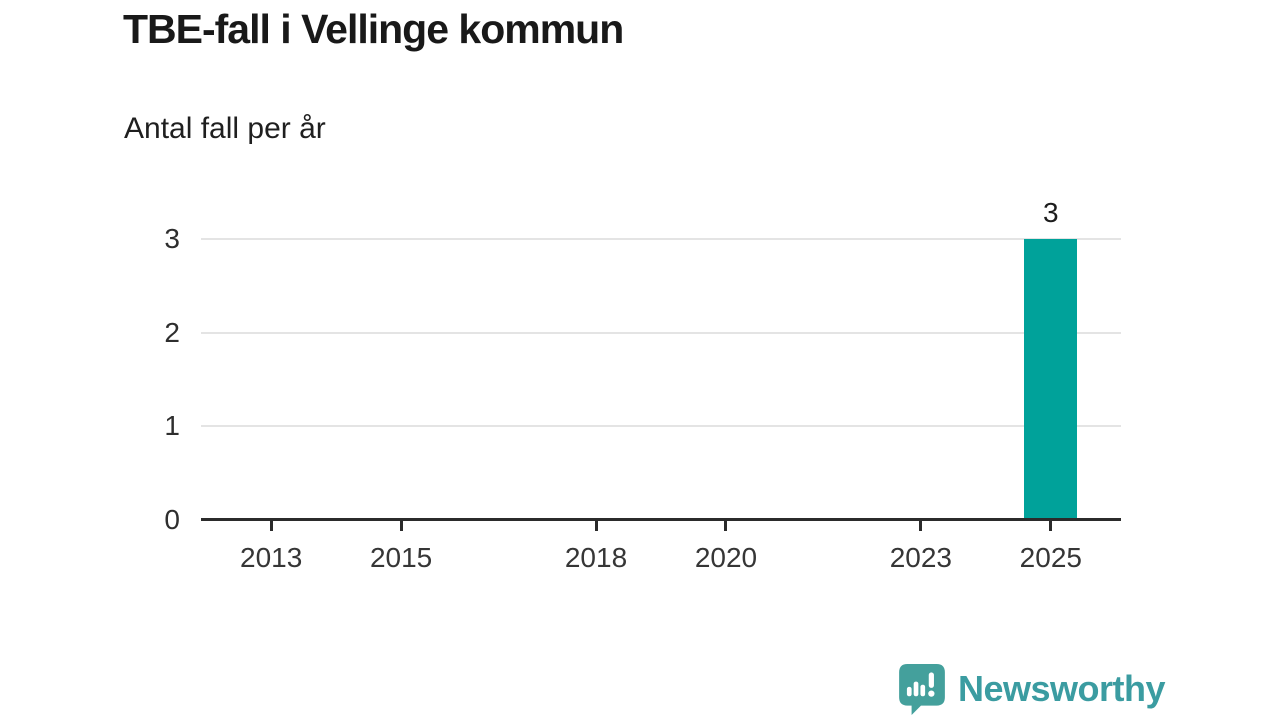 This screenshot has height=720, width=1280. Describe the element at coordinates (1050, 557) in the screenshot. I see `x-tick-label: 2025` at that location.